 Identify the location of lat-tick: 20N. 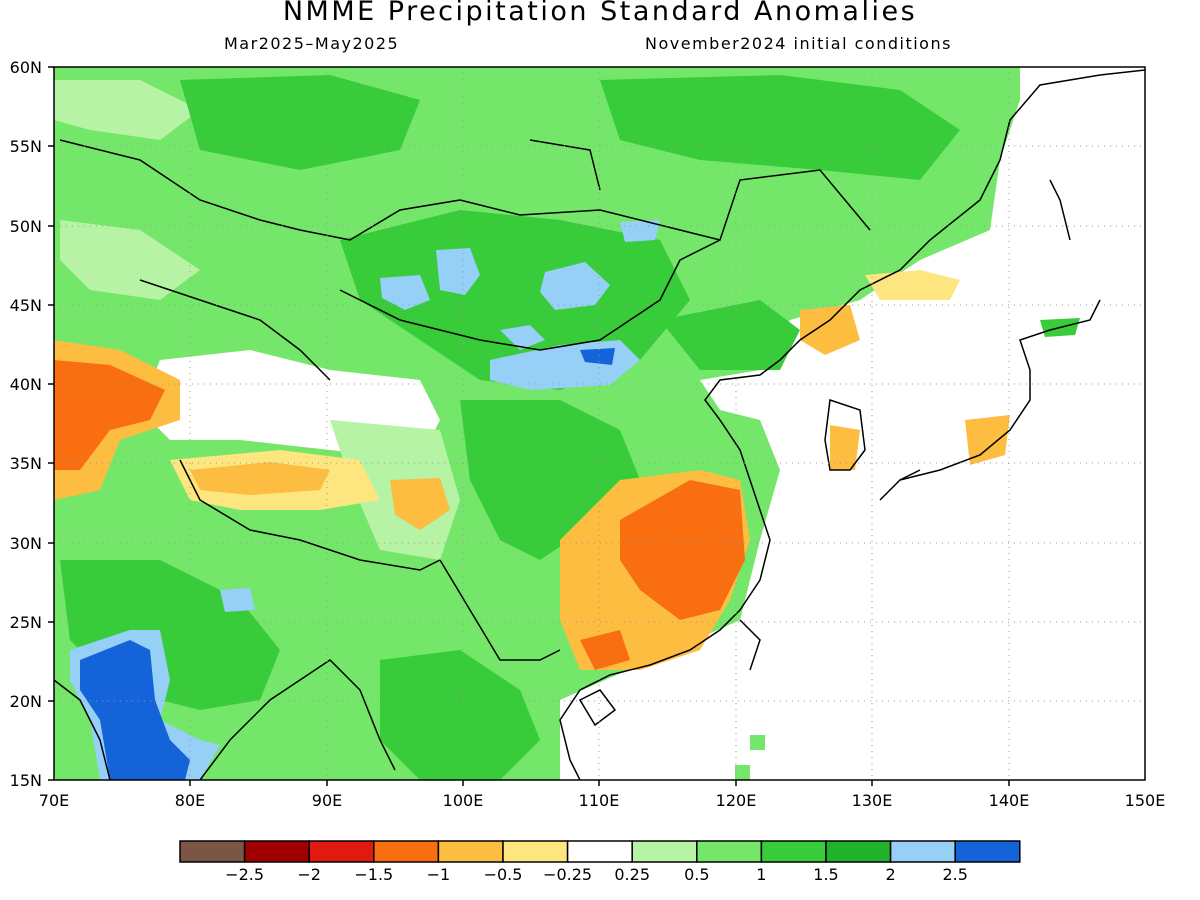
(26, 701).